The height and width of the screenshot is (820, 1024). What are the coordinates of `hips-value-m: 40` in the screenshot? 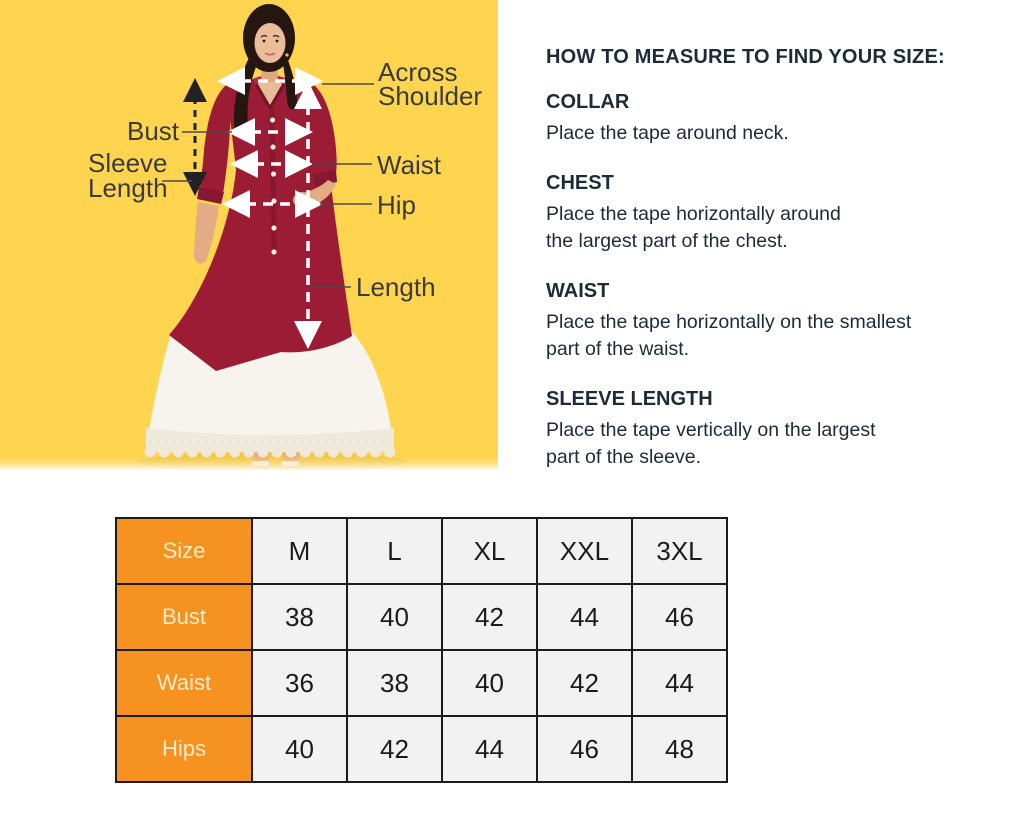 It's located at (299, 749).